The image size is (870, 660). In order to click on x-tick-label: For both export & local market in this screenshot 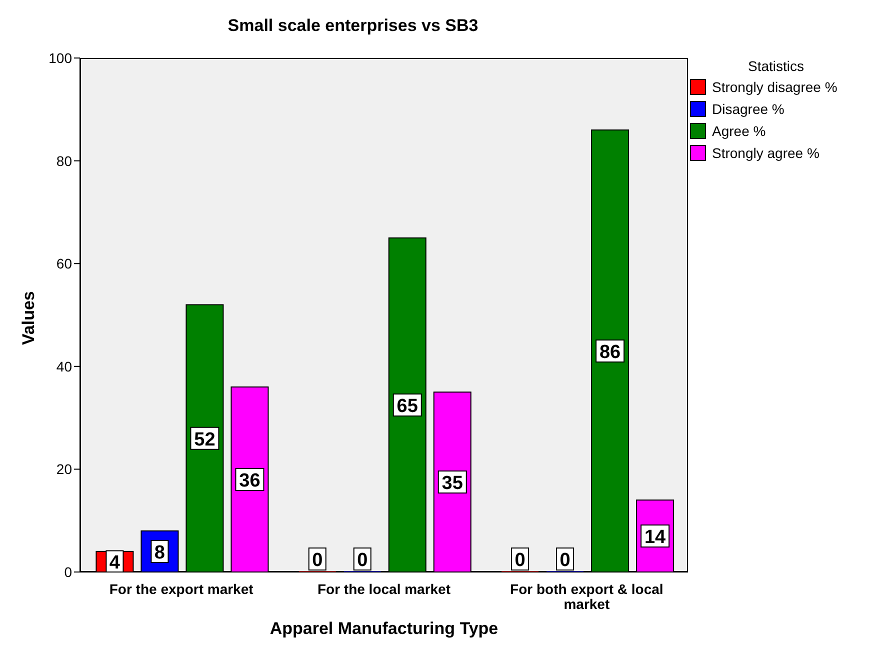, I will do `click(587, 596)`.